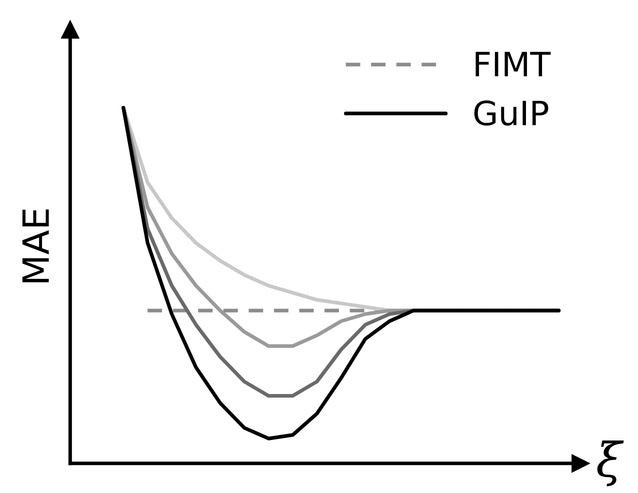  What do you see at coordinates (610, 463) in the screenshot?
I see `x-axis-title: ξ` at bounding box center [610, 463].